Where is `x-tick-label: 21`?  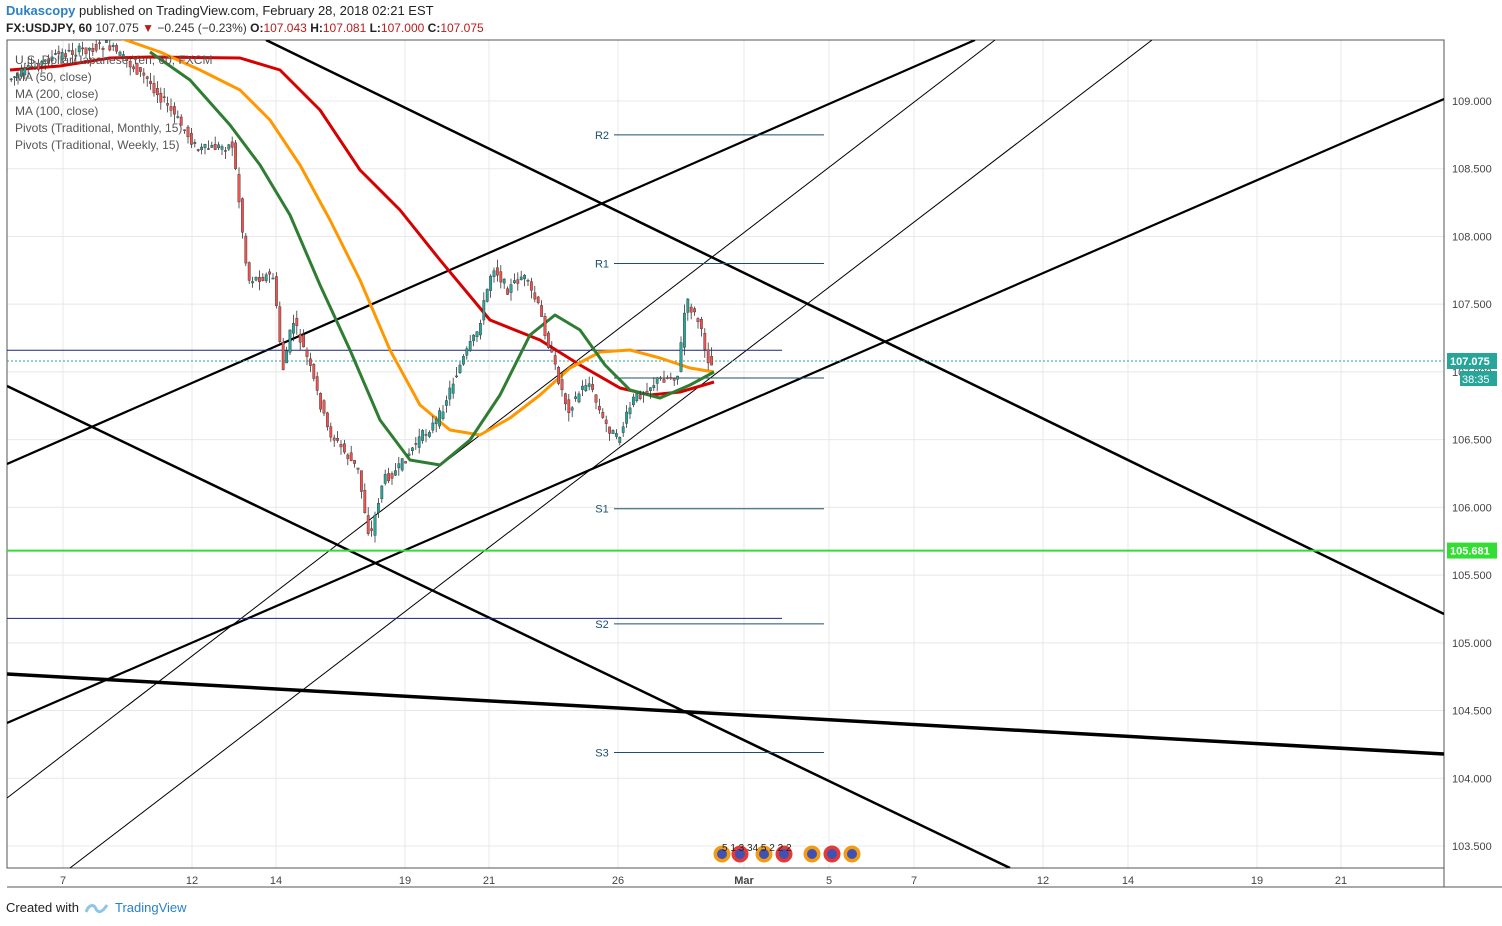
x-tick-label: 21 is located at coordinates (1341, 881).